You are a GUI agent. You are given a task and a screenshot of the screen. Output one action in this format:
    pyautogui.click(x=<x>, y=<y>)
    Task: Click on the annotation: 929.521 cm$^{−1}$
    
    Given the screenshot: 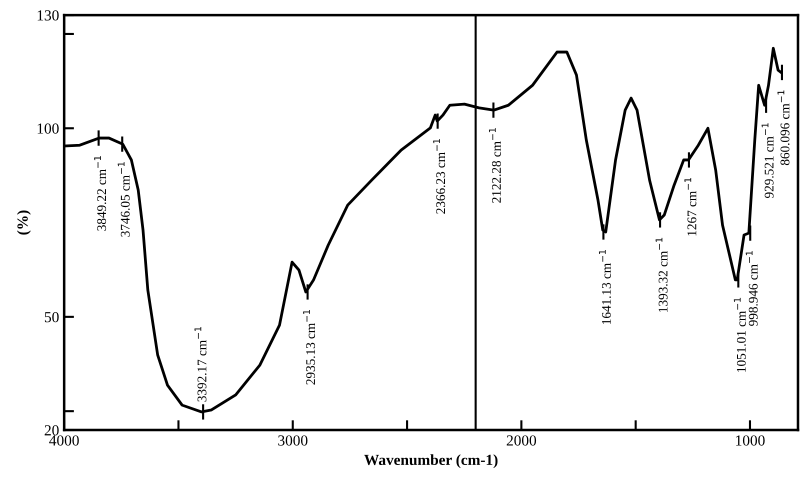 What is the action you would take?
    pyautogui.click(x=768, y=160)
    